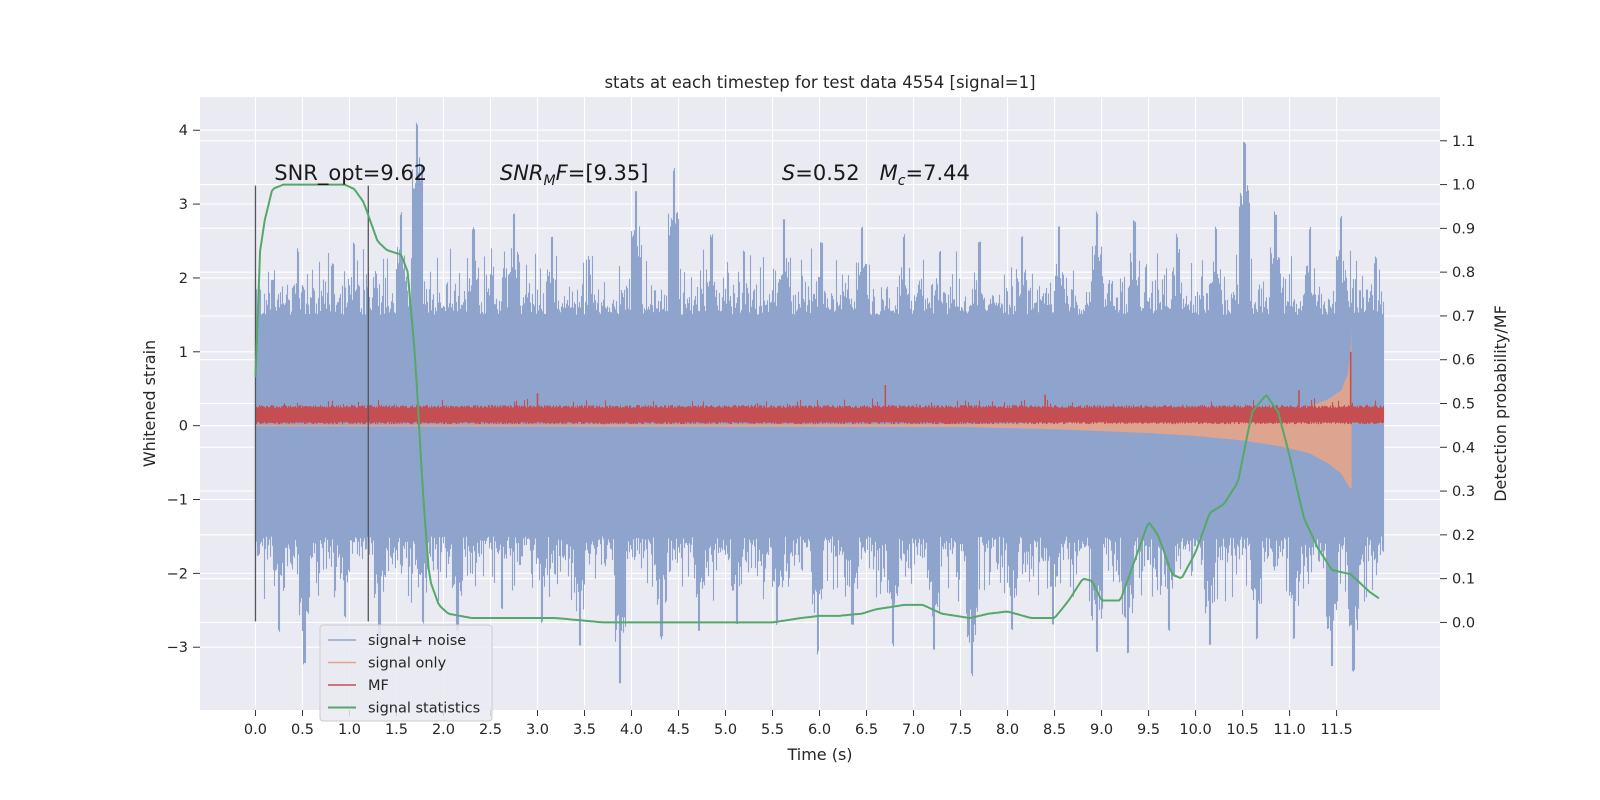  I want to click on y-right-tick-label: 0.0, so click(1463, 623).